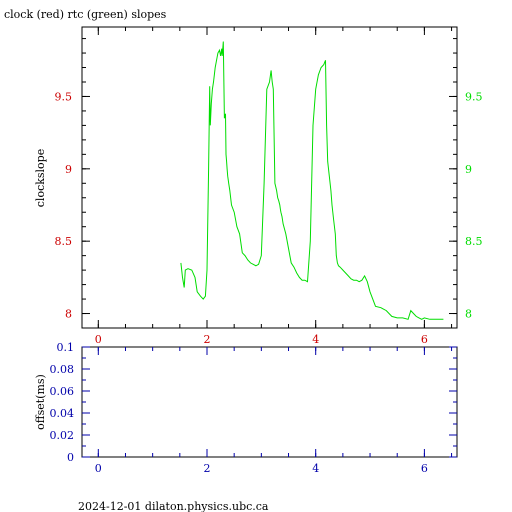 This screenshot has height=512, width=512. Describe the element at coordinates (68, 169) in the screenshot. I see `y-tick-label-left: 9` at that location.